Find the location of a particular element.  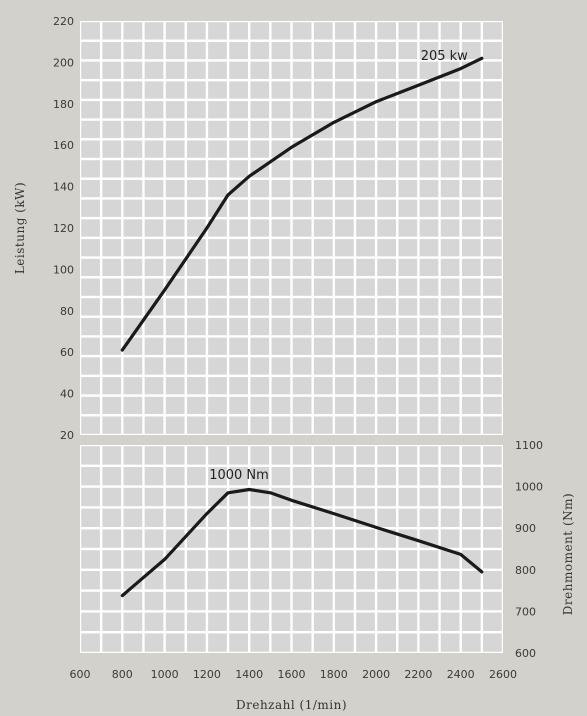

torque-y-ticks: 600 700 800 900 1000 1100 is located at coordinates (529, 549).